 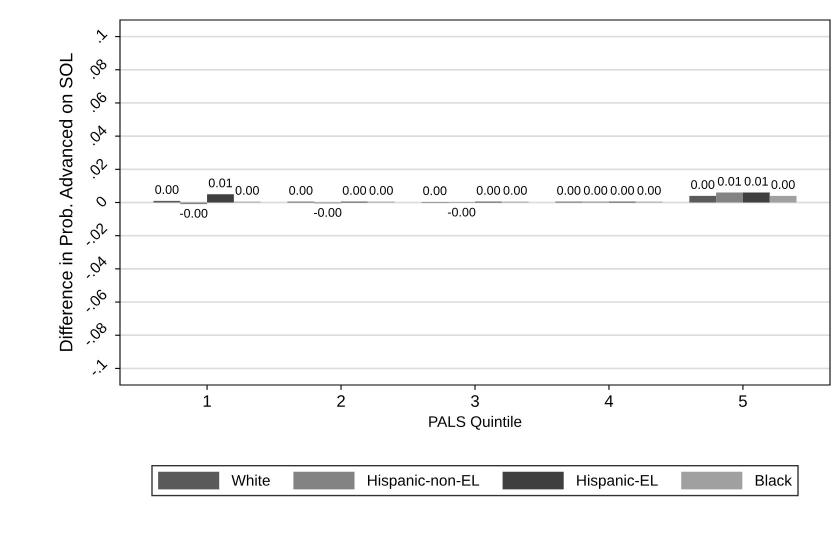 I want to click on y-tick-label: .06, so click(x=97, y=101).